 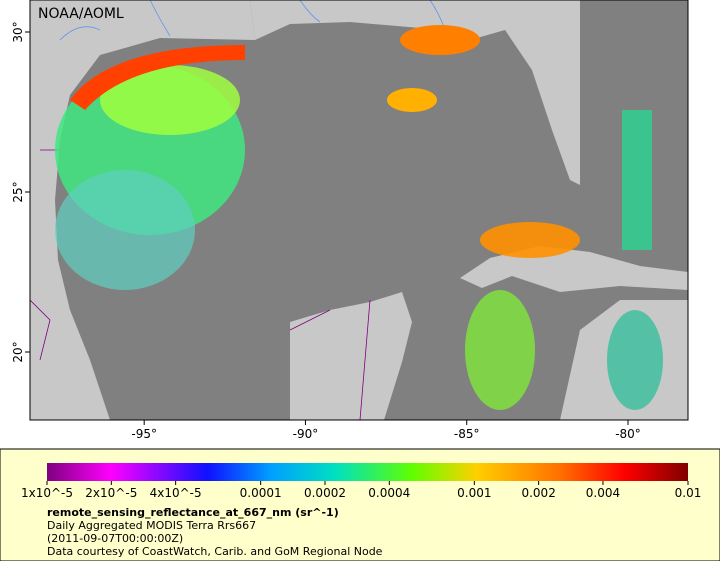 I want to click on lat-tick-label: 30°, so click(x=18, y=31).